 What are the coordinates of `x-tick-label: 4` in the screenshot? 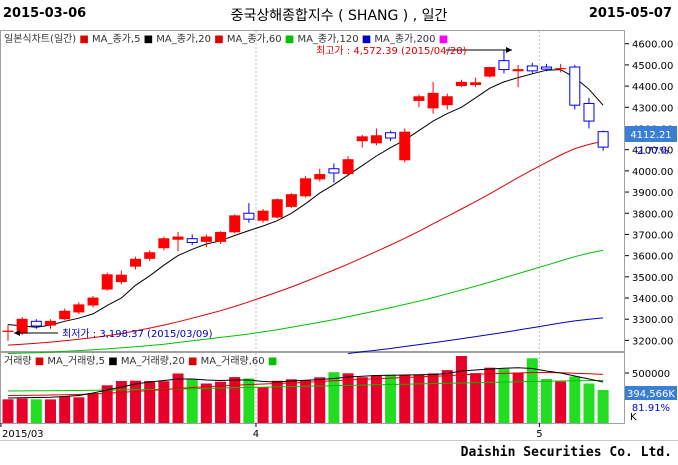 It's located at (256, 434).